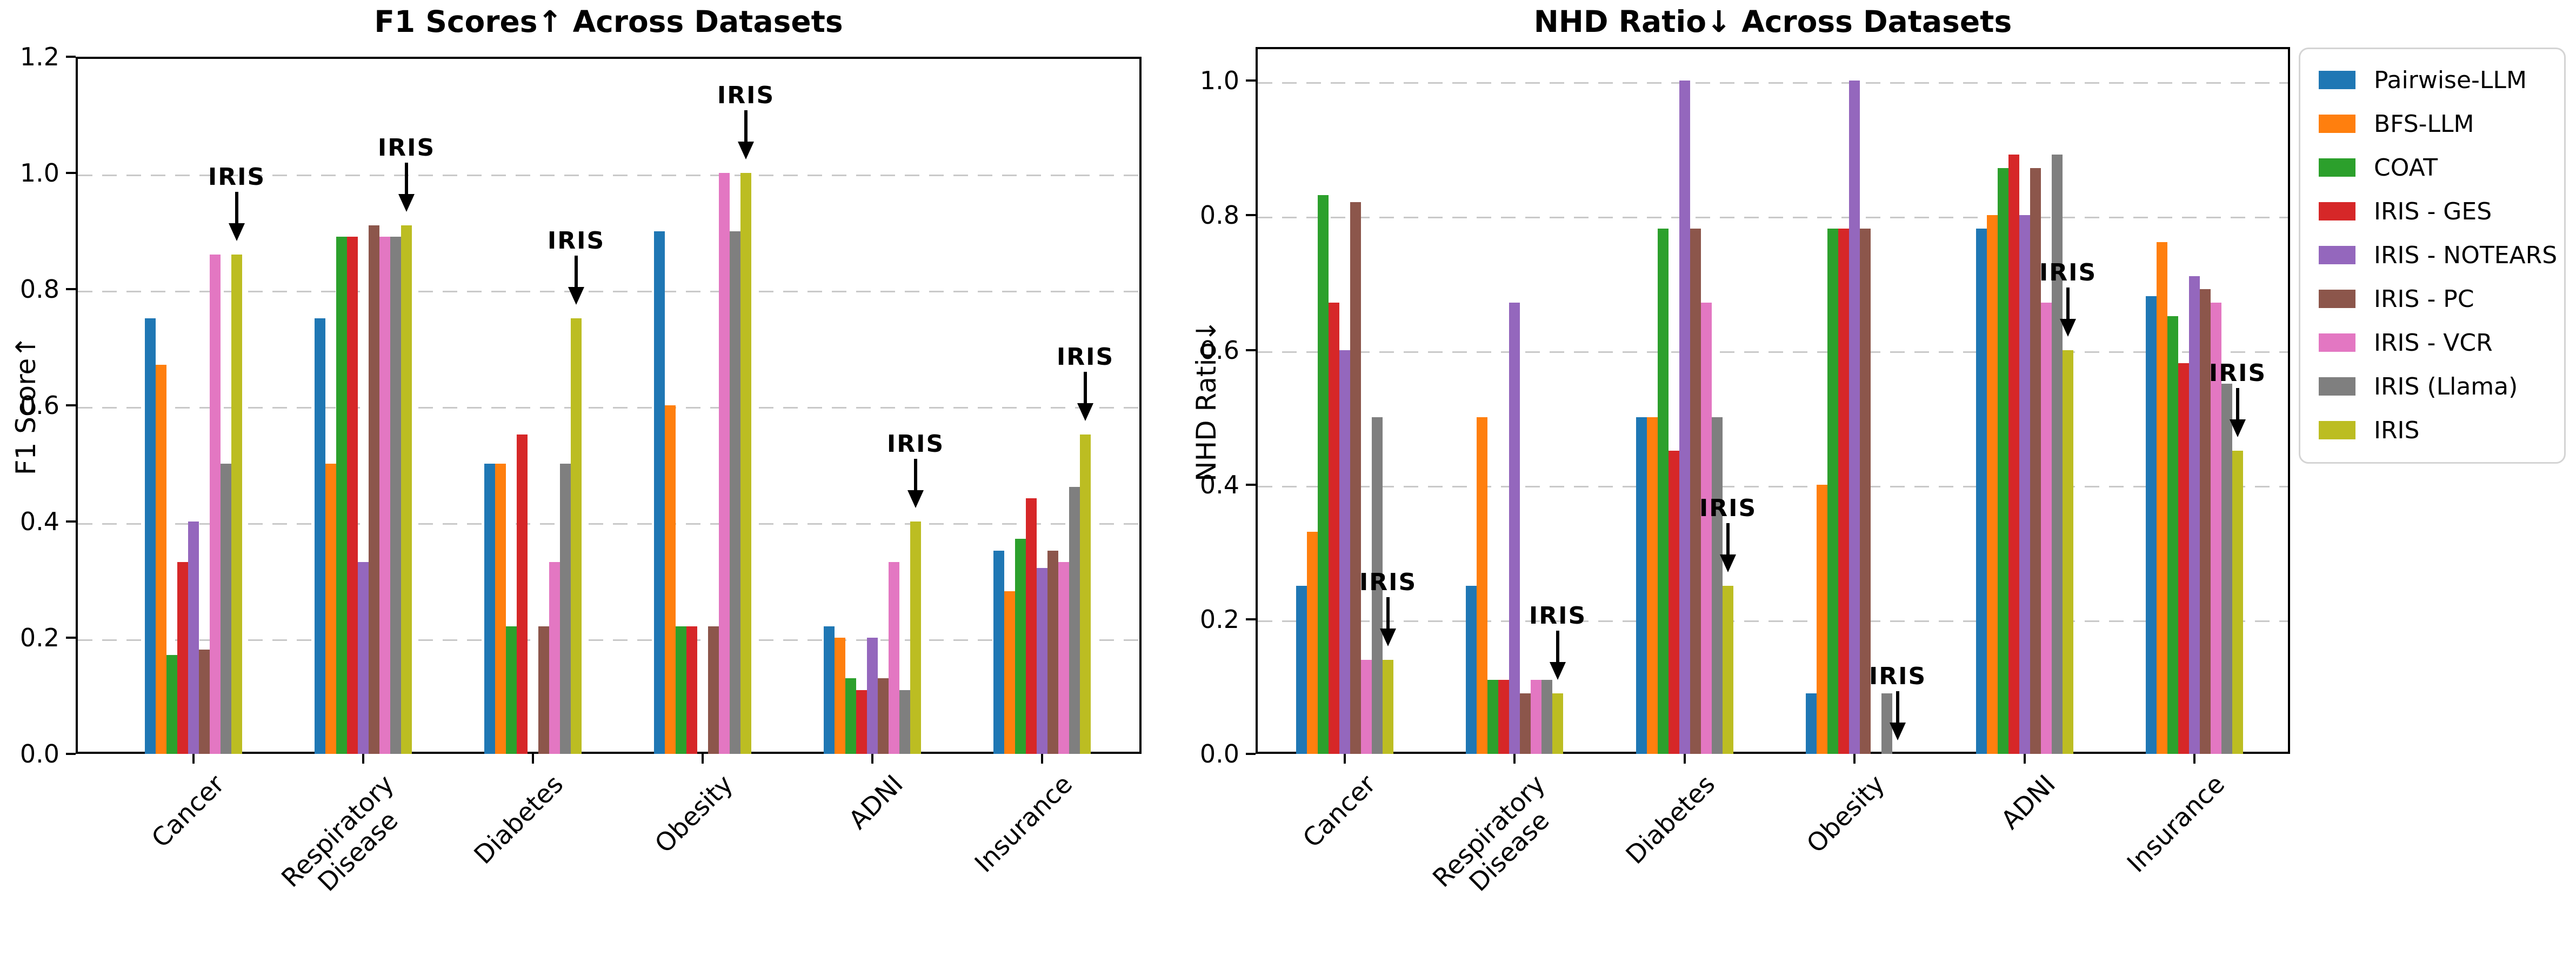 The image size is (2576, 956). What do you see at coordinates (2446, 386) in the screenshot?
I see `legend-item-label: IRIS (Llama)` at bounding box center [2446, 386].